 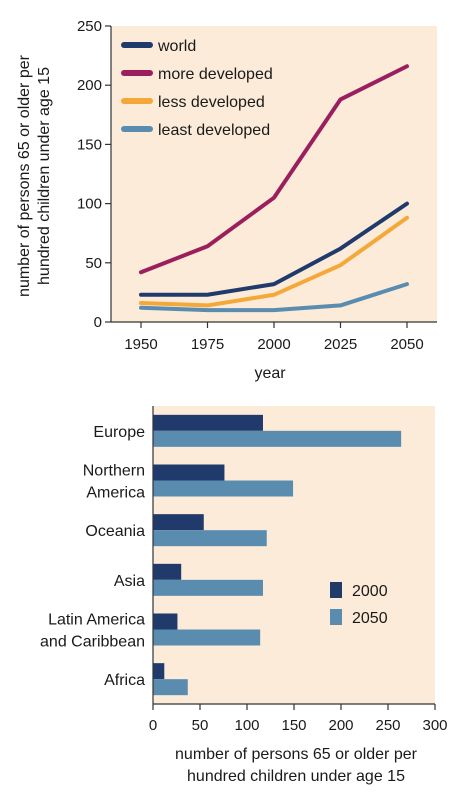 I want to click on bar-asia-2000, so click(x=167, y=571).